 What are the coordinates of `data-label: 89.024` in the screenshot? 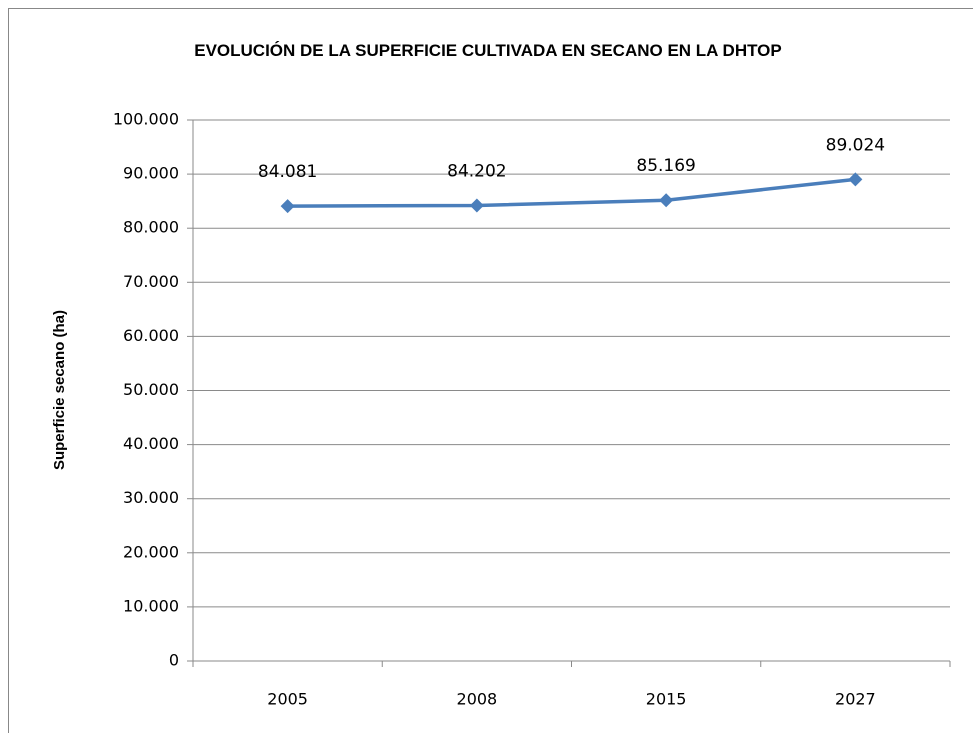 It's located at (855, 145).